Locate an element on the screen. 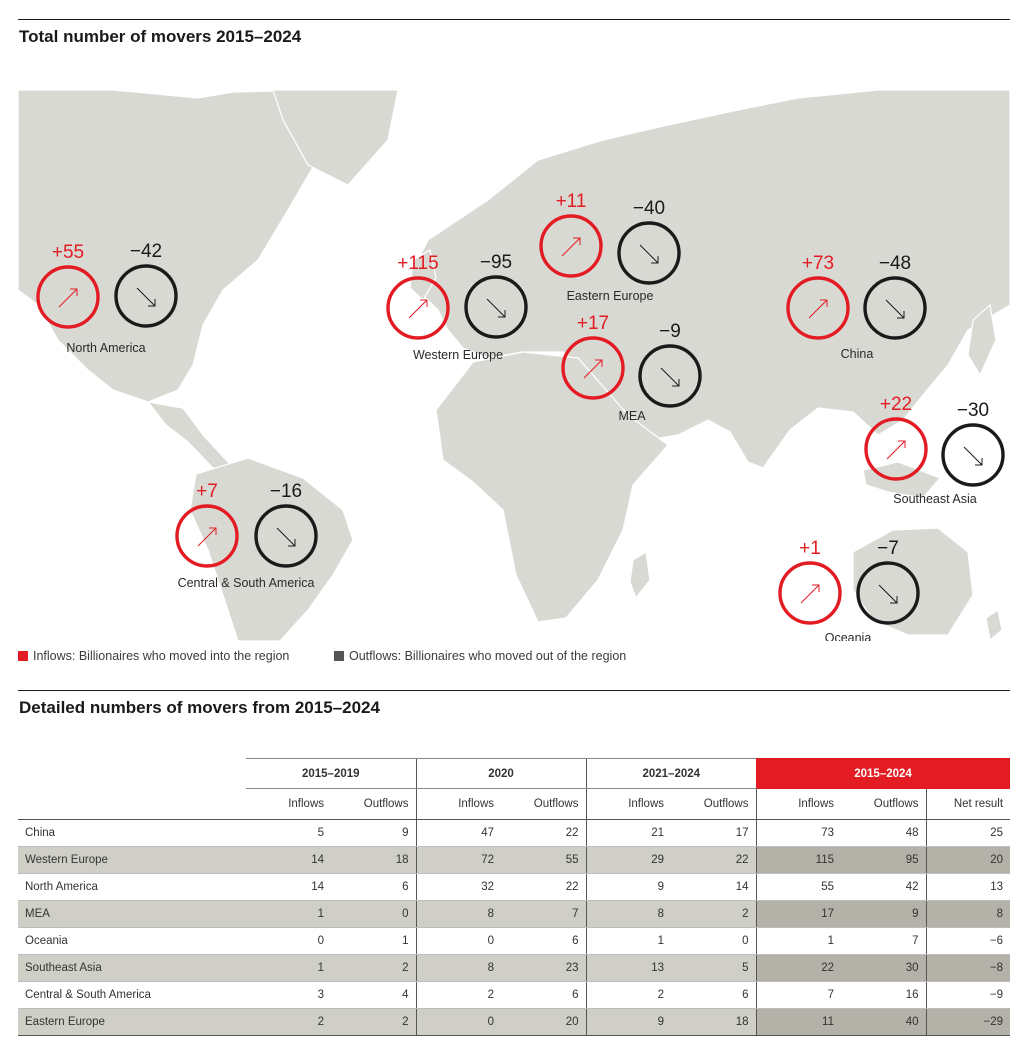 Image resolution: width=1027 pixels, height=1050 pixels. land-australia is located at coordinates (913, 581).